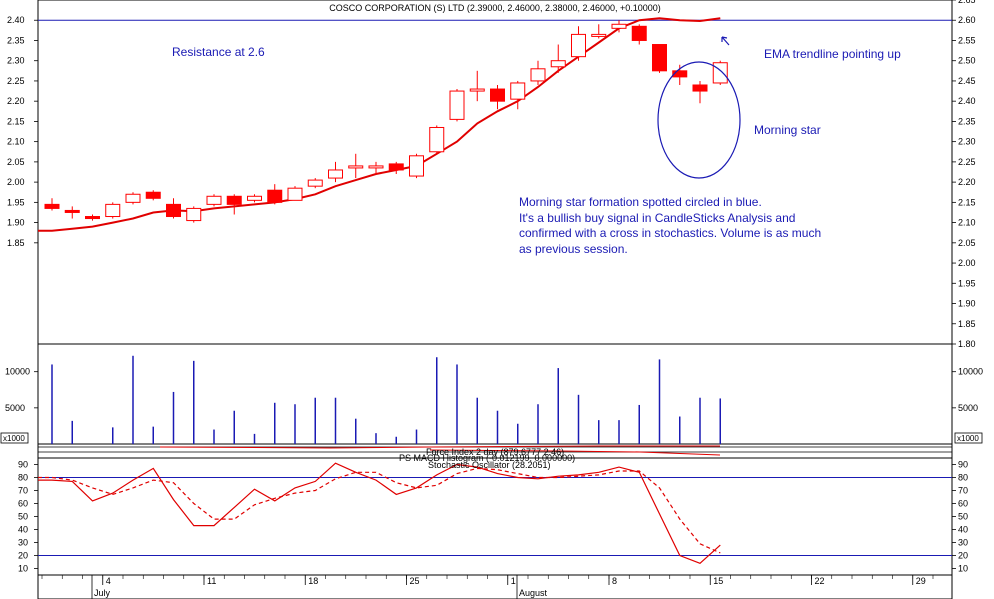 The width and height of the screenshot is (994, 599). Describe the element at coordinates (17, 372) in the screenshot. I see `volume-left-tick-label: 10000` at that location.